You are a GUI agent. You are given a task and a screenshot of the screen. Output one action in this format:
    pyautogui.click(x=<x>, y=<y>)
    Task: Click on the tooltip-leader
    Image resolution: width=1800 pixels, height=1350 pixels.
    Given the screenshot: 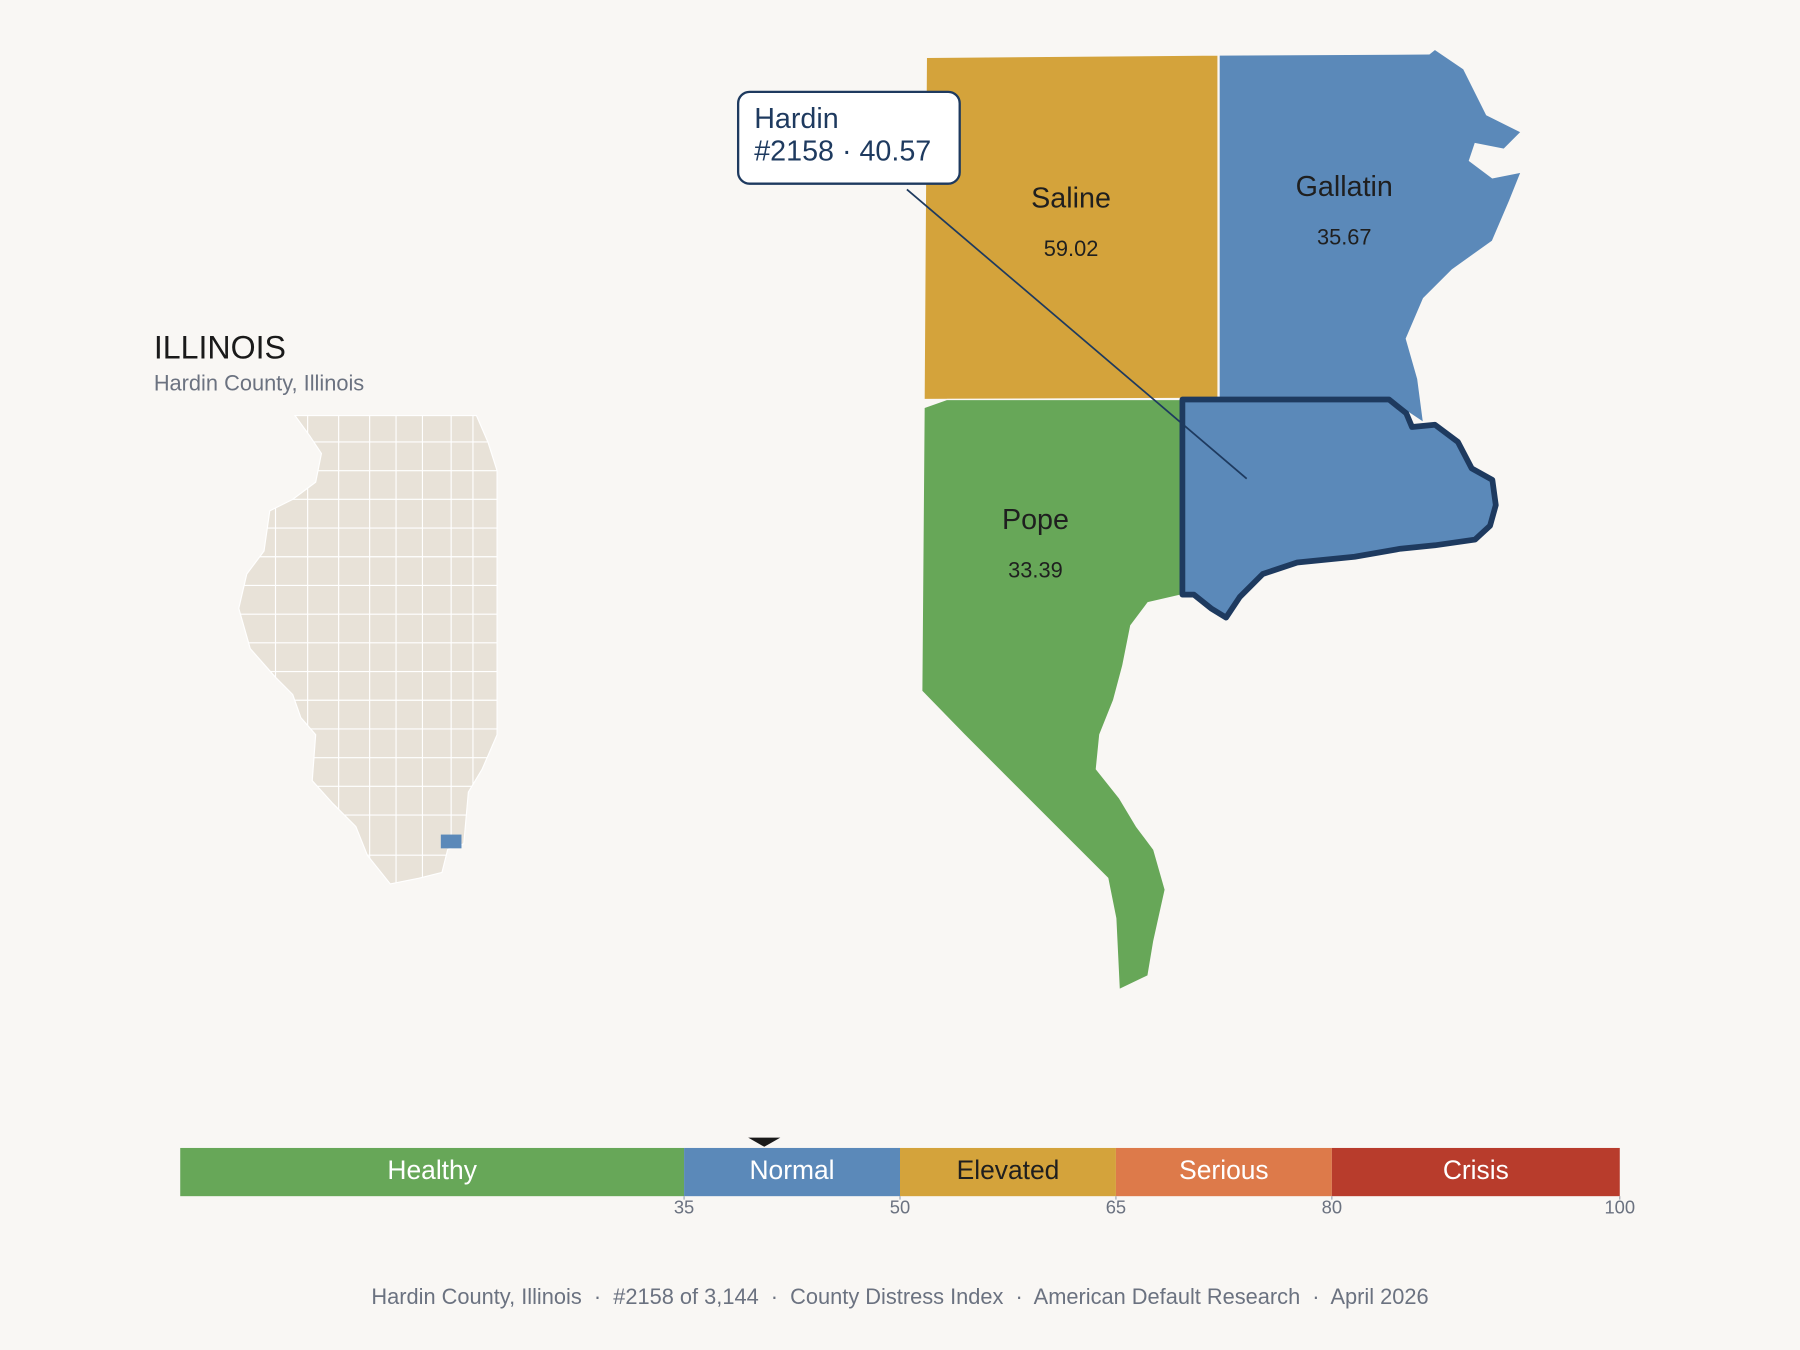 What is the action you would take?
    pyautogui.click(x=1077, y=334)
    